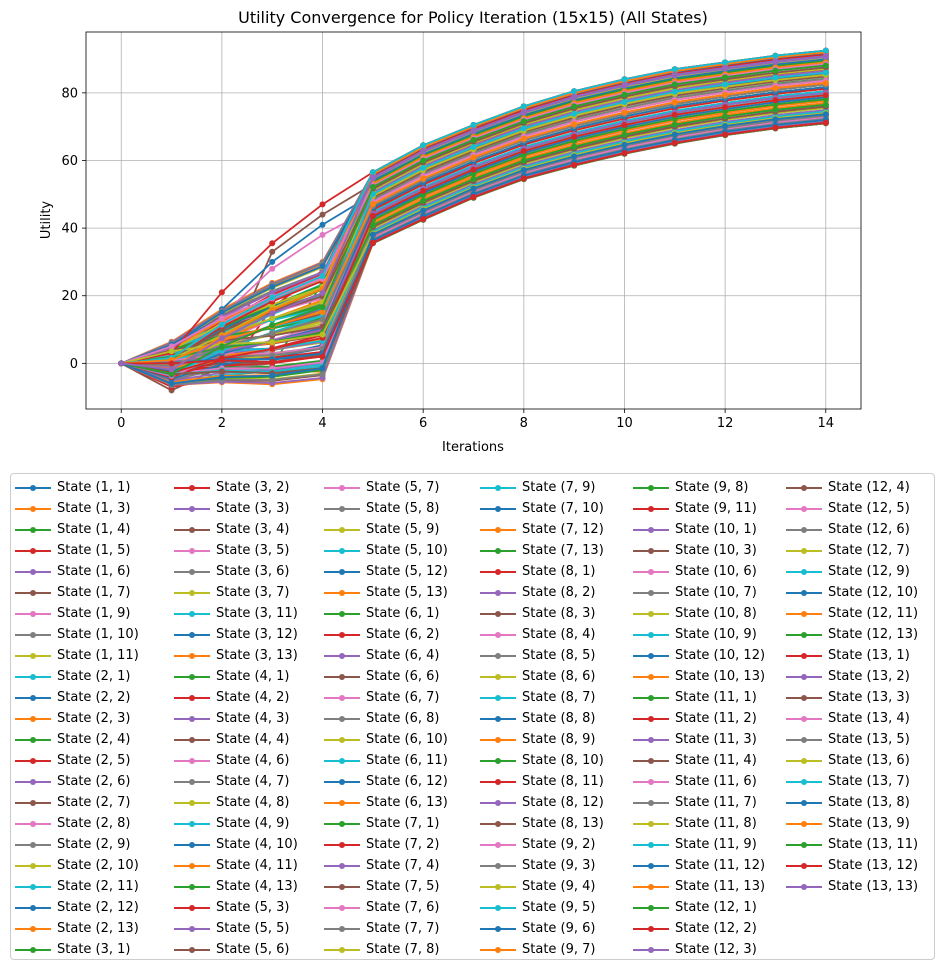  I want to click on legend-label: State (1, 3), so click(94, 508).